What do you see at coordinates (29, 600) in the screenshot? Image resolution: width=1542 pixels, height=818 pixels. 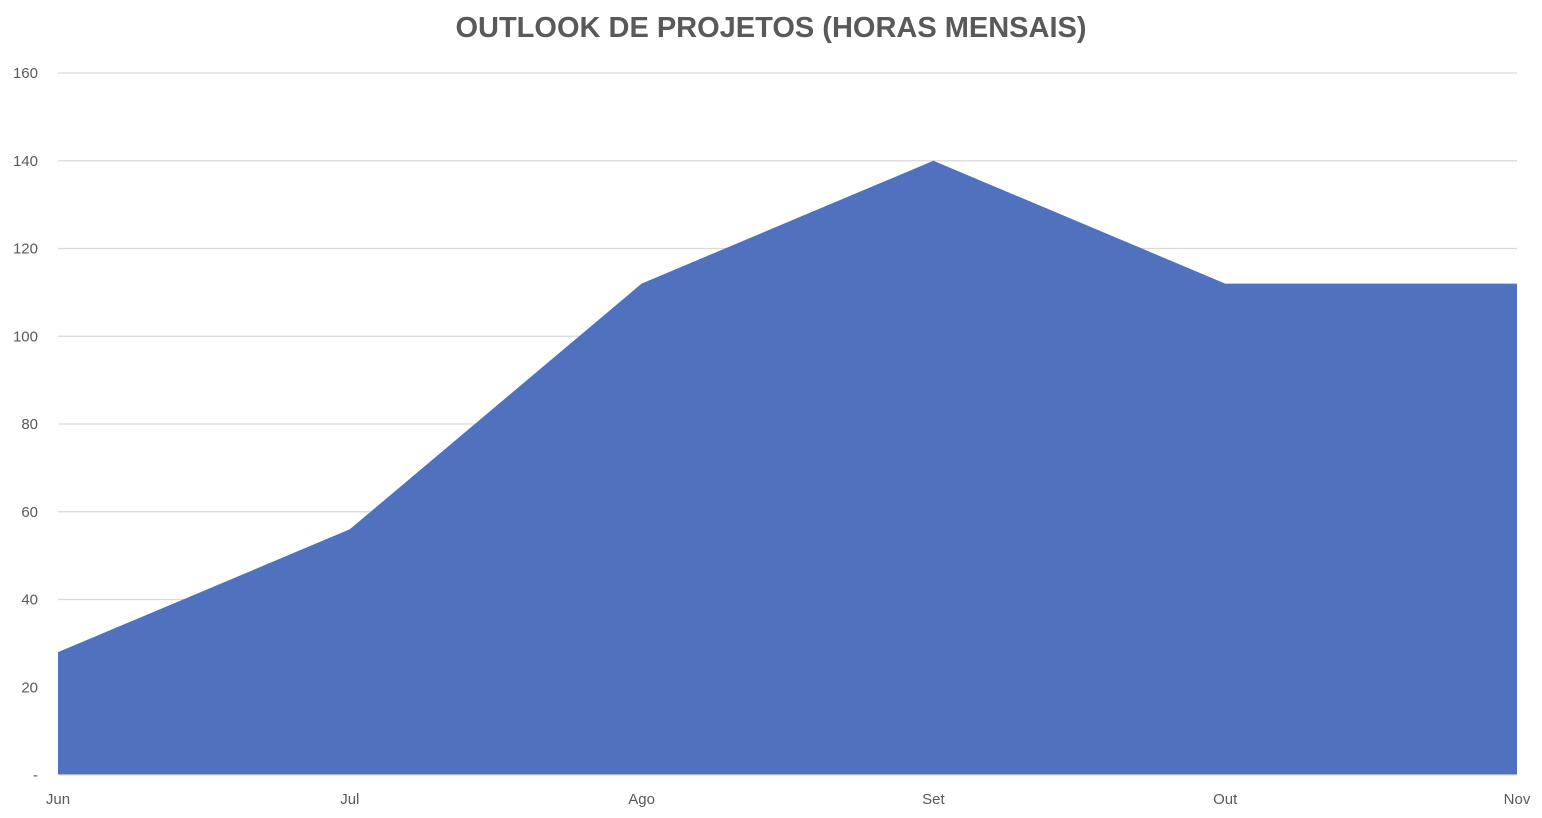 I see `y-tick-label: 40` at bounding box center [29, 600].